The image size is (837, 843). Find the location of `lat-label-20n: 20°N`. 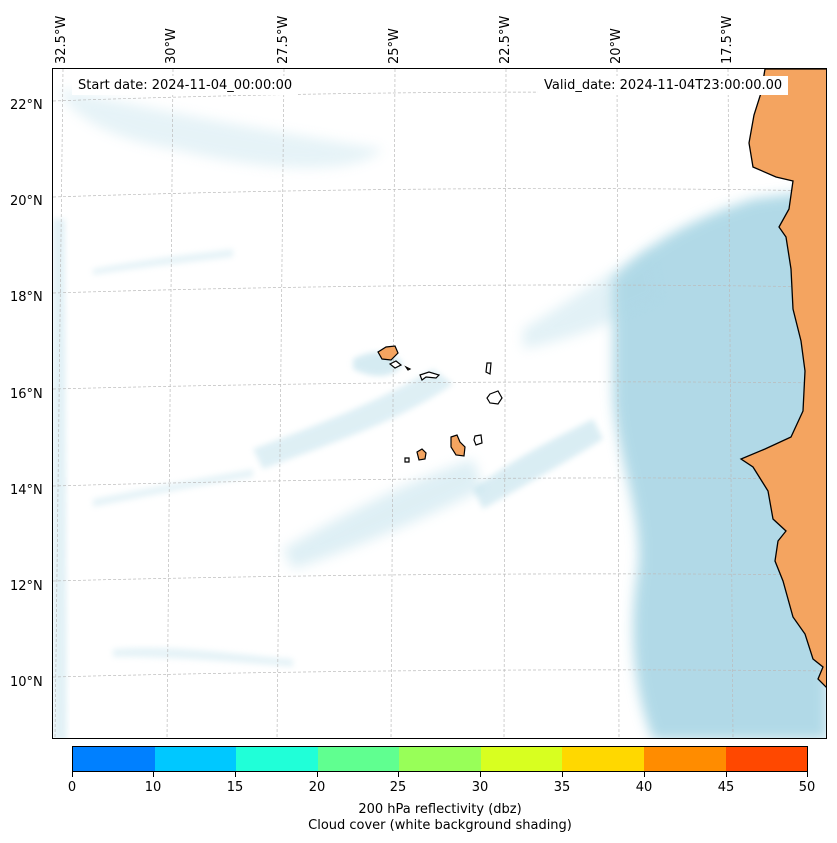

lat-label-20n: 20°N is located at coordinates (26, 201).